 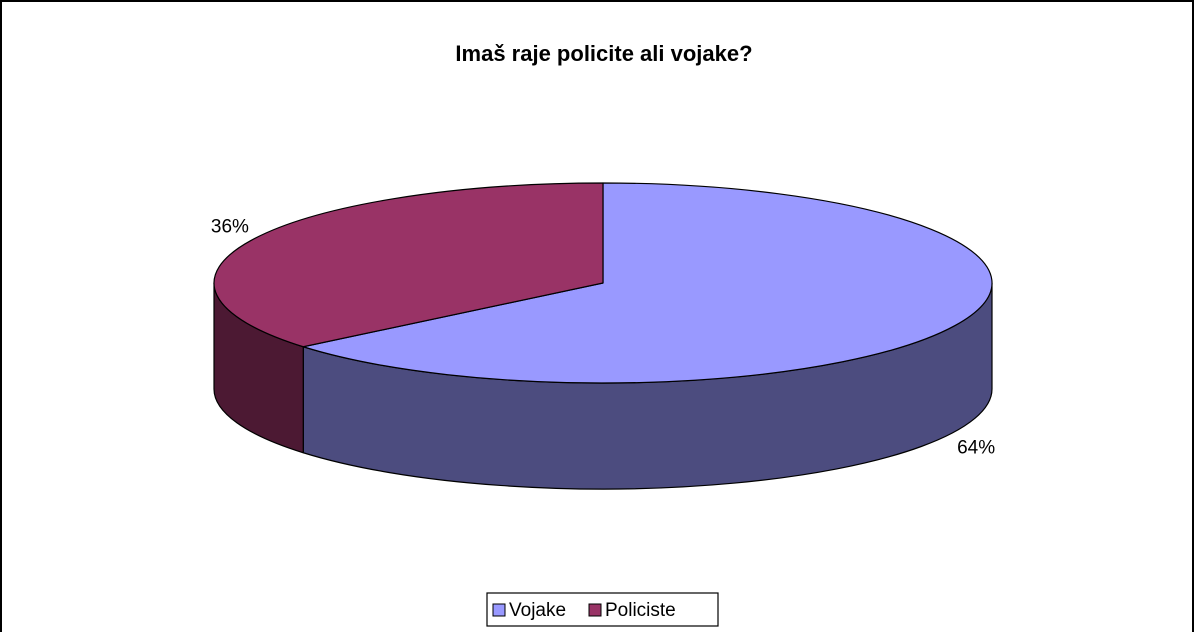 I want to click on data-label-policiste: 36%, so click(x=230, y=227).